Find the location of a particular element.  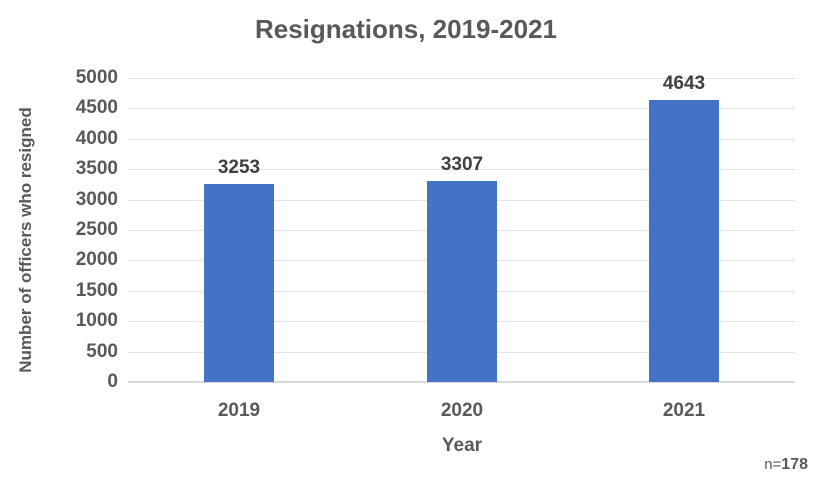

x-tick-label-2020: 2020 is located at coordinates (462, 410).